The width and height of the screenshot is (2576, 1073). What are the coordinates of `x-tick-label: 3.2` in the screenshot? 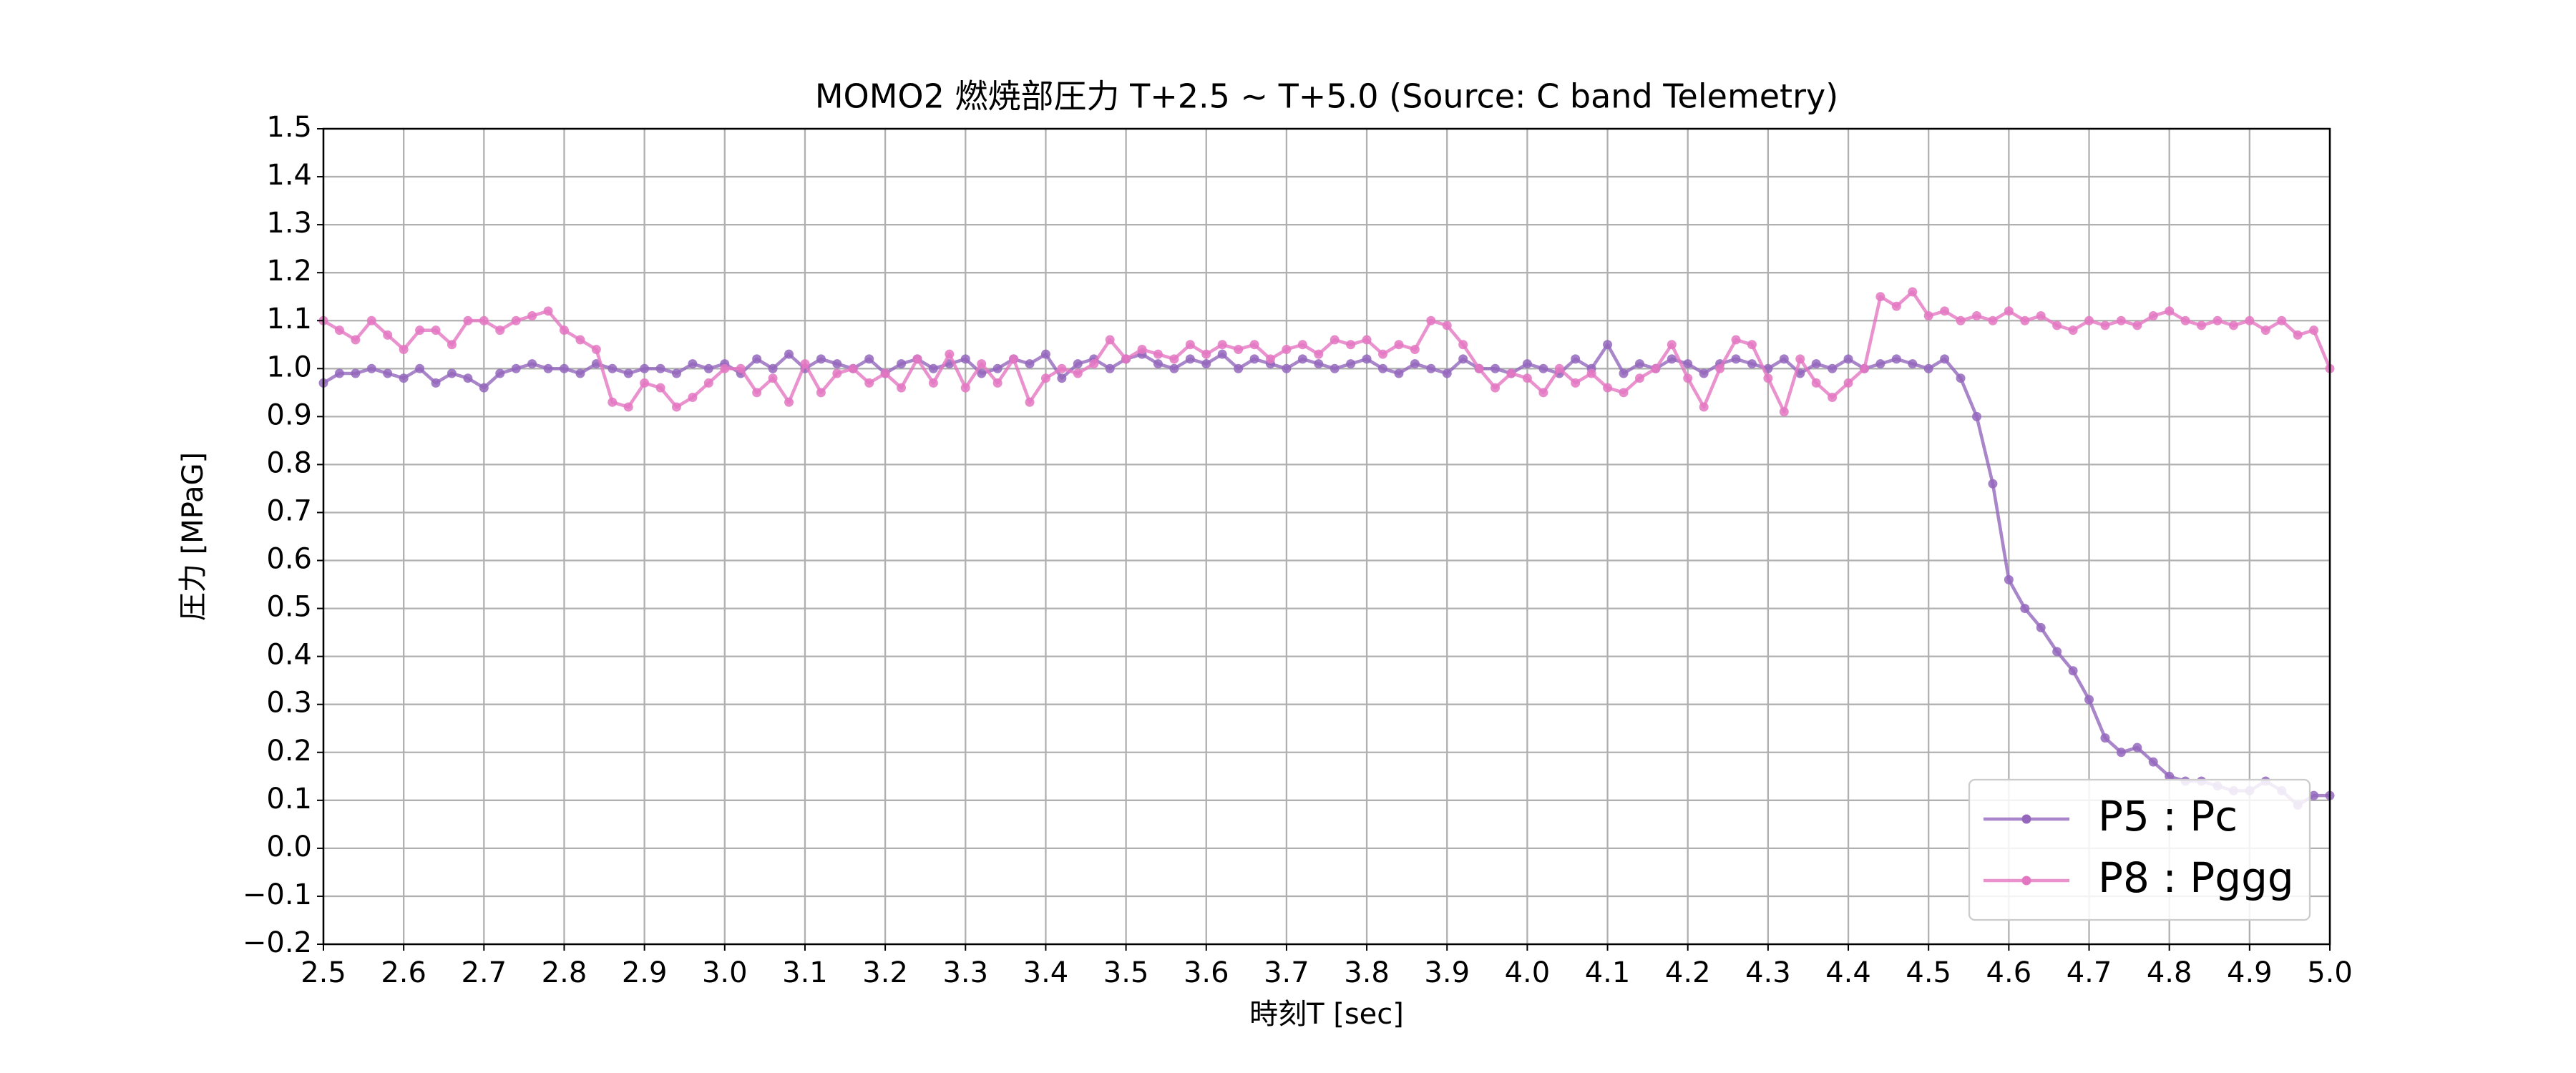 It's located at (885, 972).